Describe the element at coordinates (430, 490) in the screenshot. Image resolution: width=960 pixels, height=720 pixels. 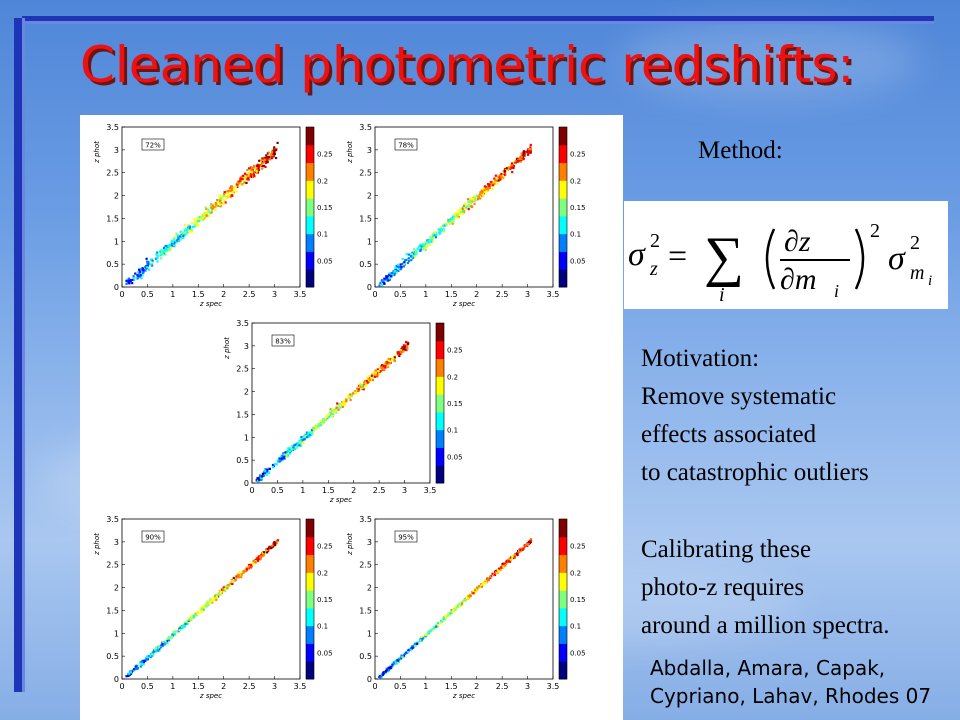
I see `x-tick-label: 3.5` at that location.